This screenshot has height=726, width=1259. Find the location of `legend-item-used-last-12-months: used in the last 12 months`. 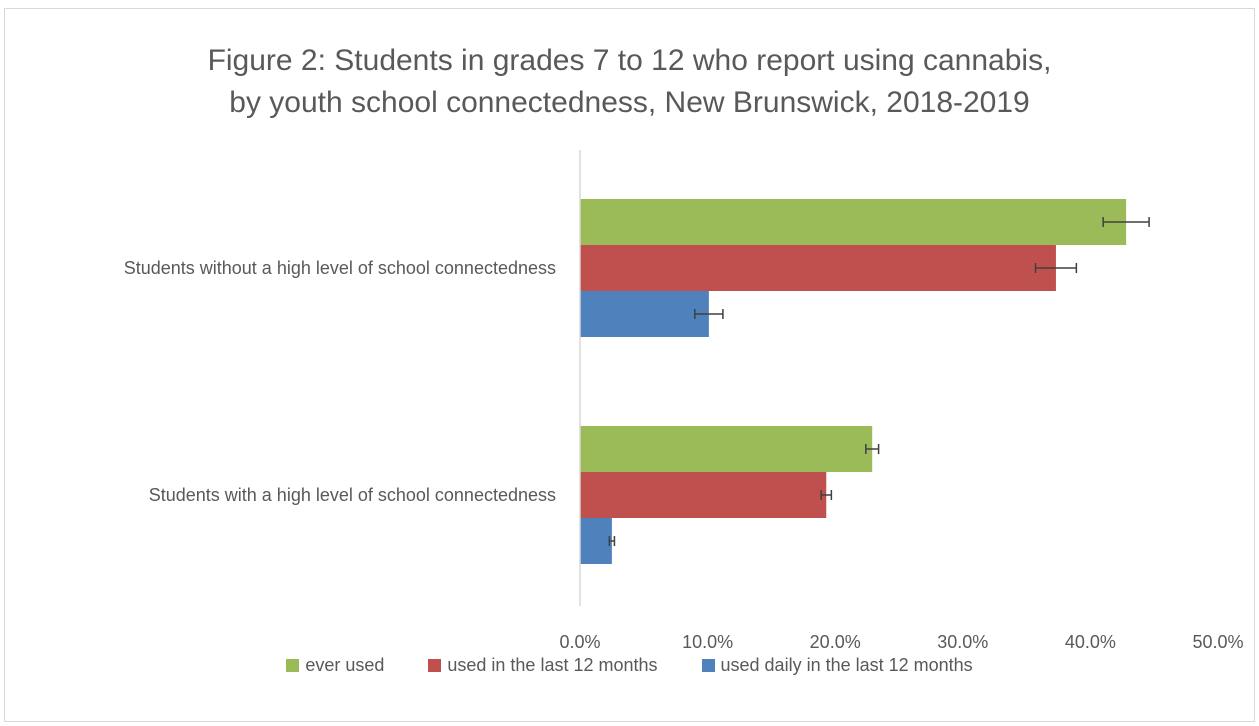

legend-item-used-last-12-months: used in the last 12 months is located at coordinates (543, 665).